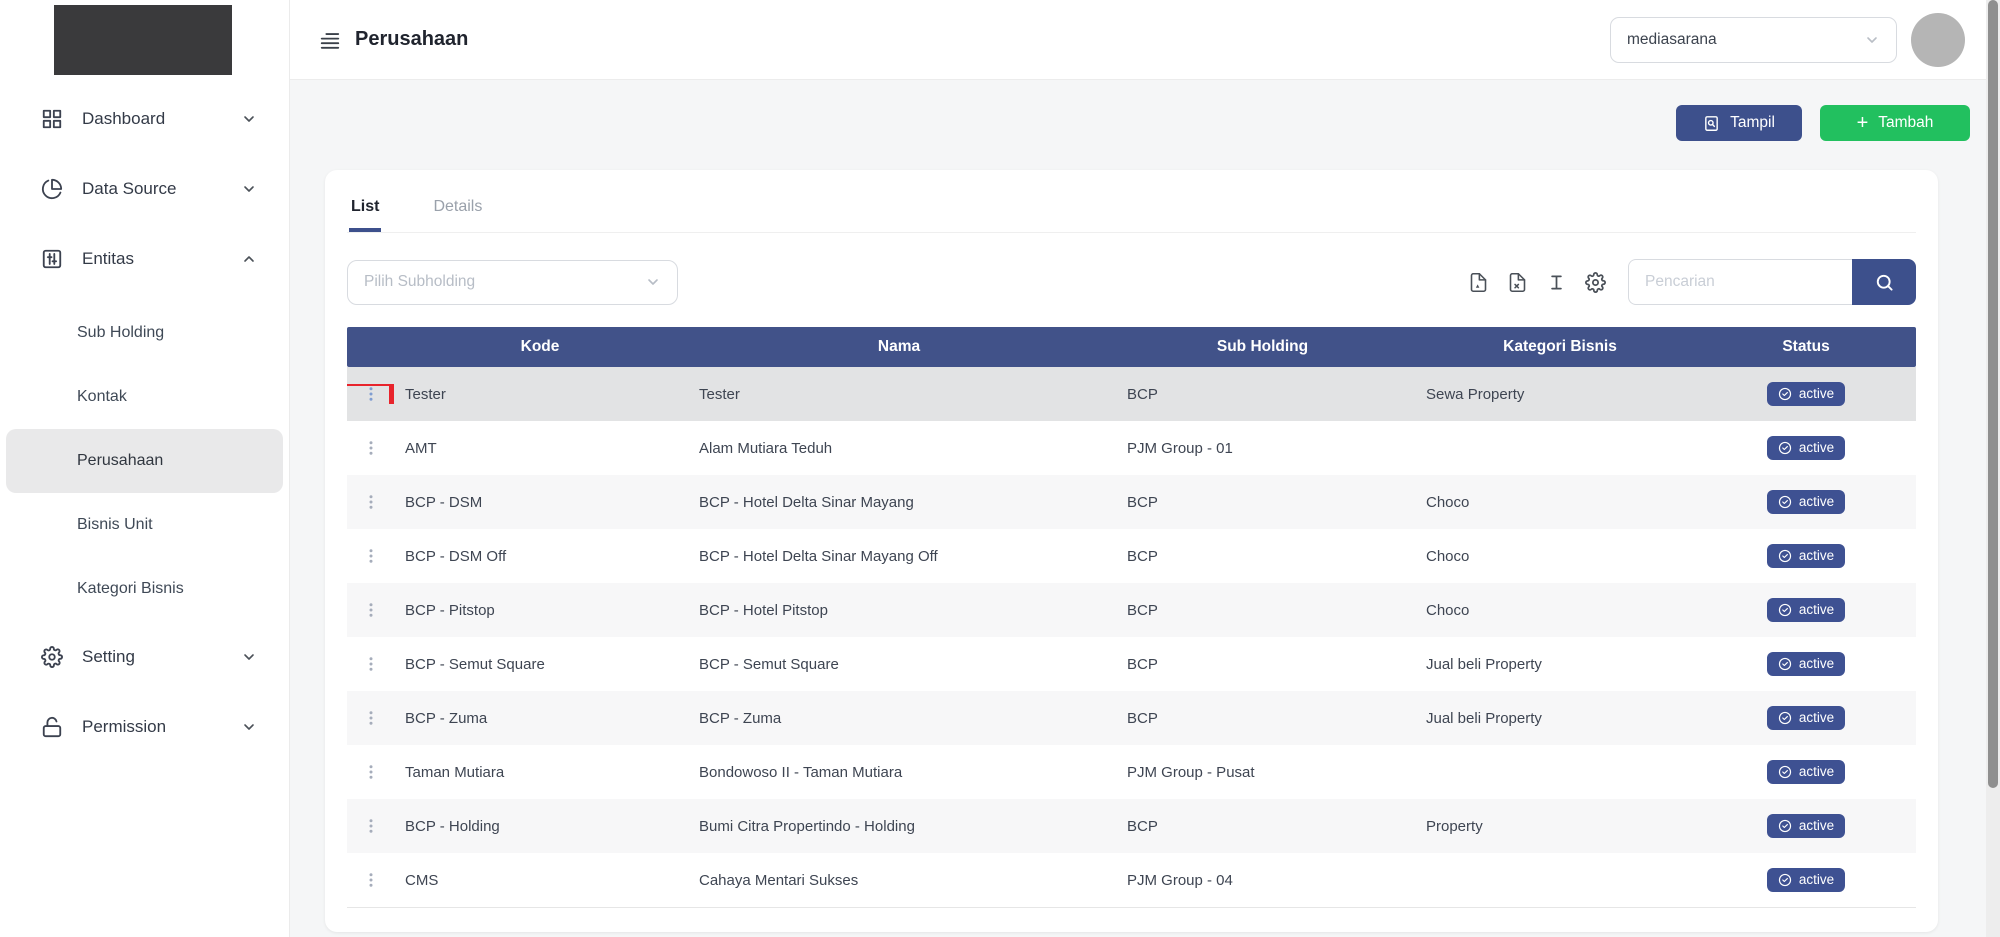  I want to click on page-list-icon, so click(330, 40).